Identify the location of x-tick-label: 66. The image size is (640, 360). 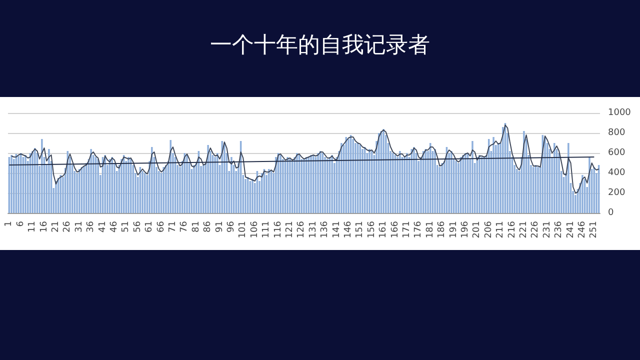
(161, 226).